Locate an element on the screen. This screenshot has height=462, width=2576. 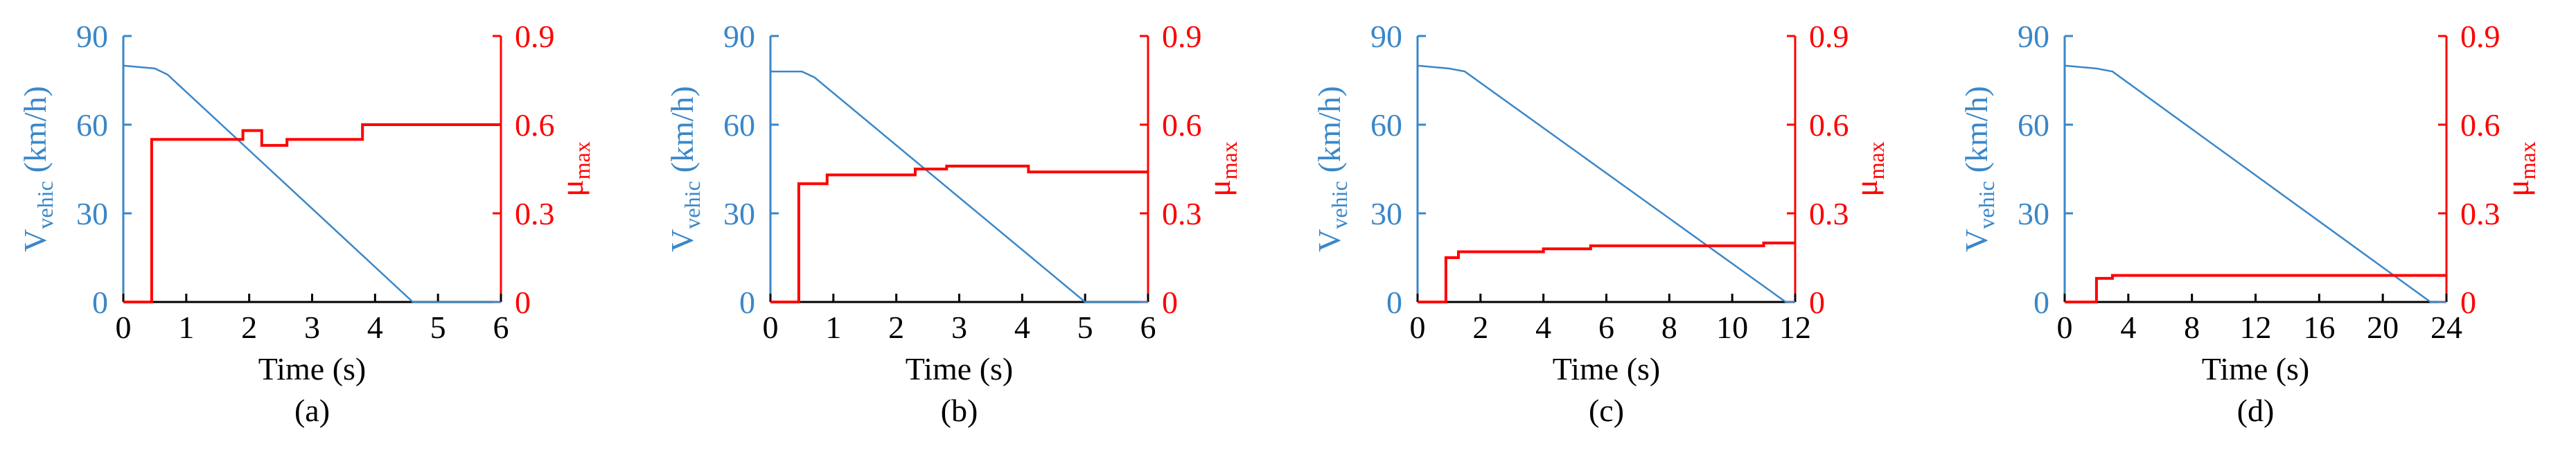
x-tick-label: 16 is located at coordinates (2319, 327).